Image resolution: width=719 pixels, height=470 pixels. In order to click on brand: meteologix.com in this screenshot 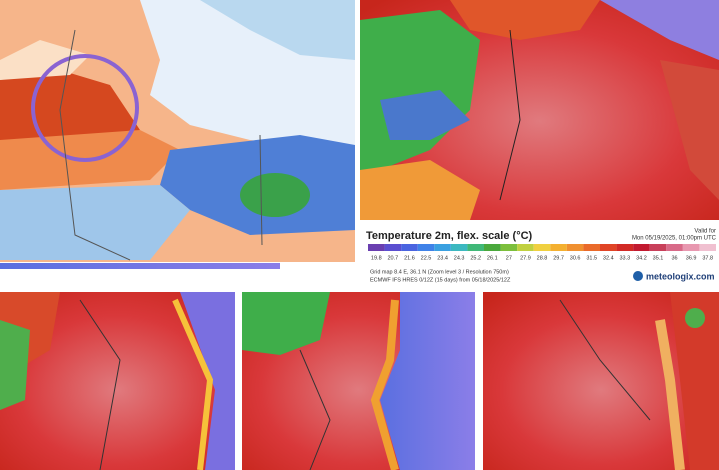, I will do `click(680, 276)`.